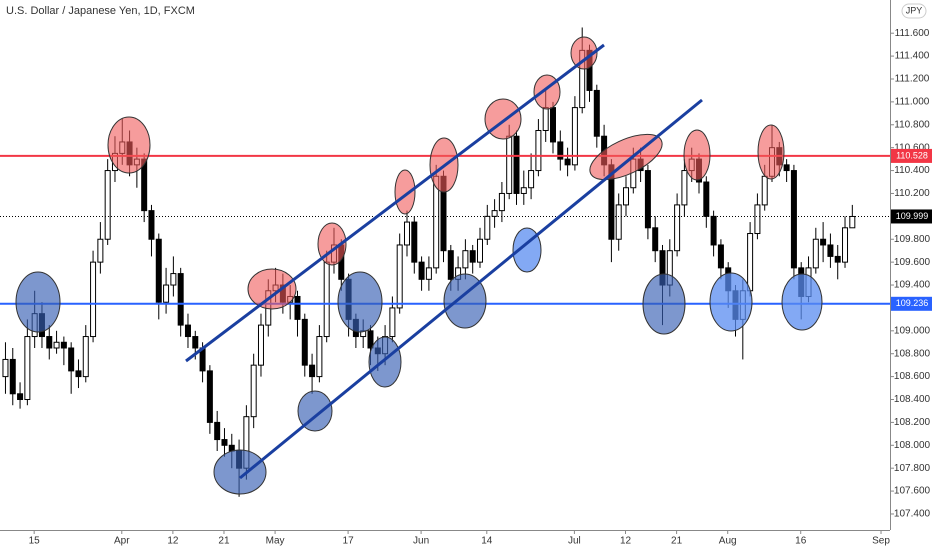 Image resolution: width=932 pixels, height=550 pixels. What do you see at coordinates (912, 193) in the screenshot?
I see `y-tick-label: 110.200` at bounding box center [912, 193].